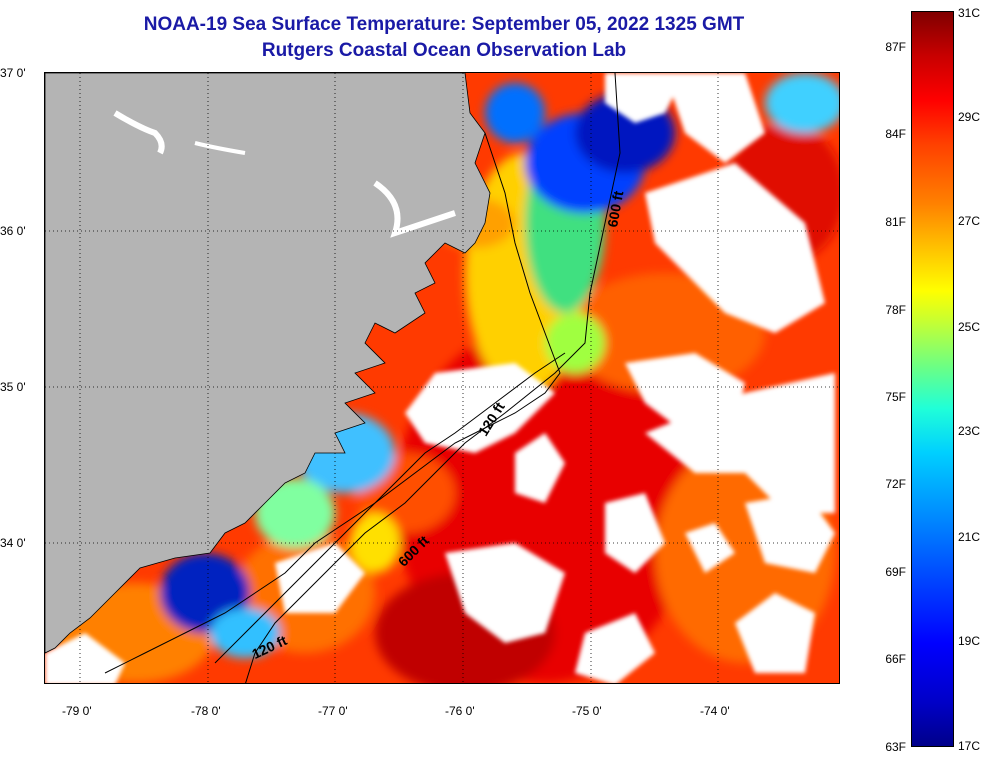 The width and height of the screenshot is (992, 761). Describe the element at coordinates (969, 221) in the screenshot. I see `colorbar-c-27: 27C` at that location.